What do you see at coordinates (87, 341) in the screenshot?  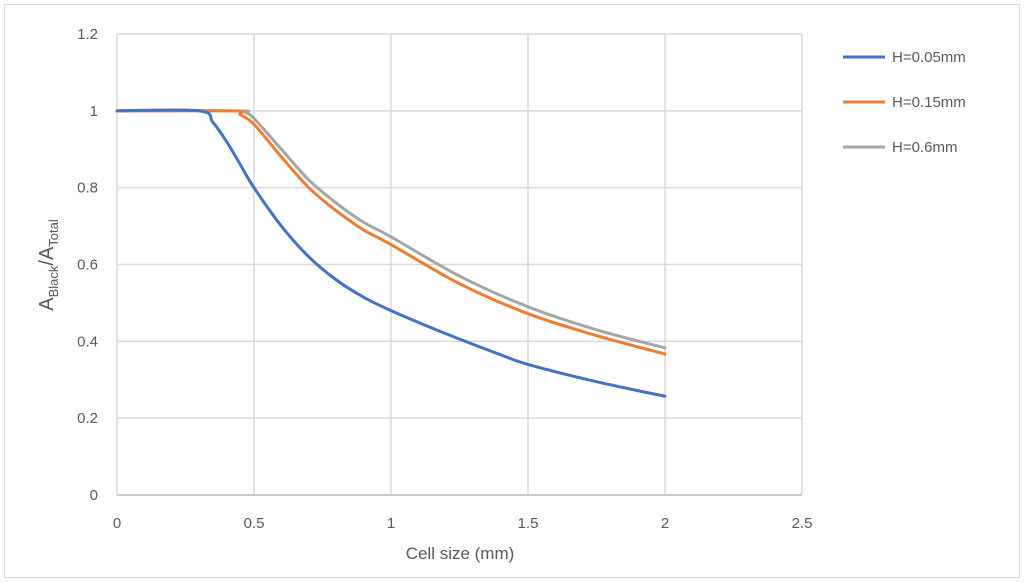 I see `y-tick-label: 0.4` at bounding box center [87, 341].